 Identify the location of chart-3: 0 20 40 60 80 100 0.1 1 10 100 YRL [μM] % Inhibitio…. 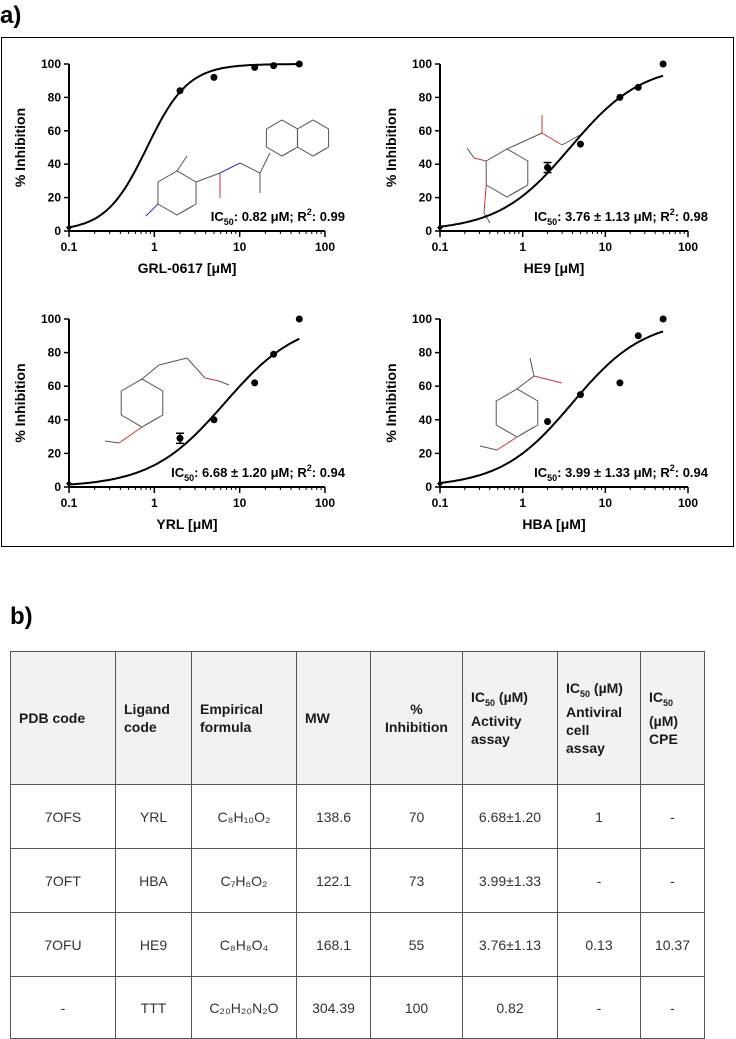
(179, 422).